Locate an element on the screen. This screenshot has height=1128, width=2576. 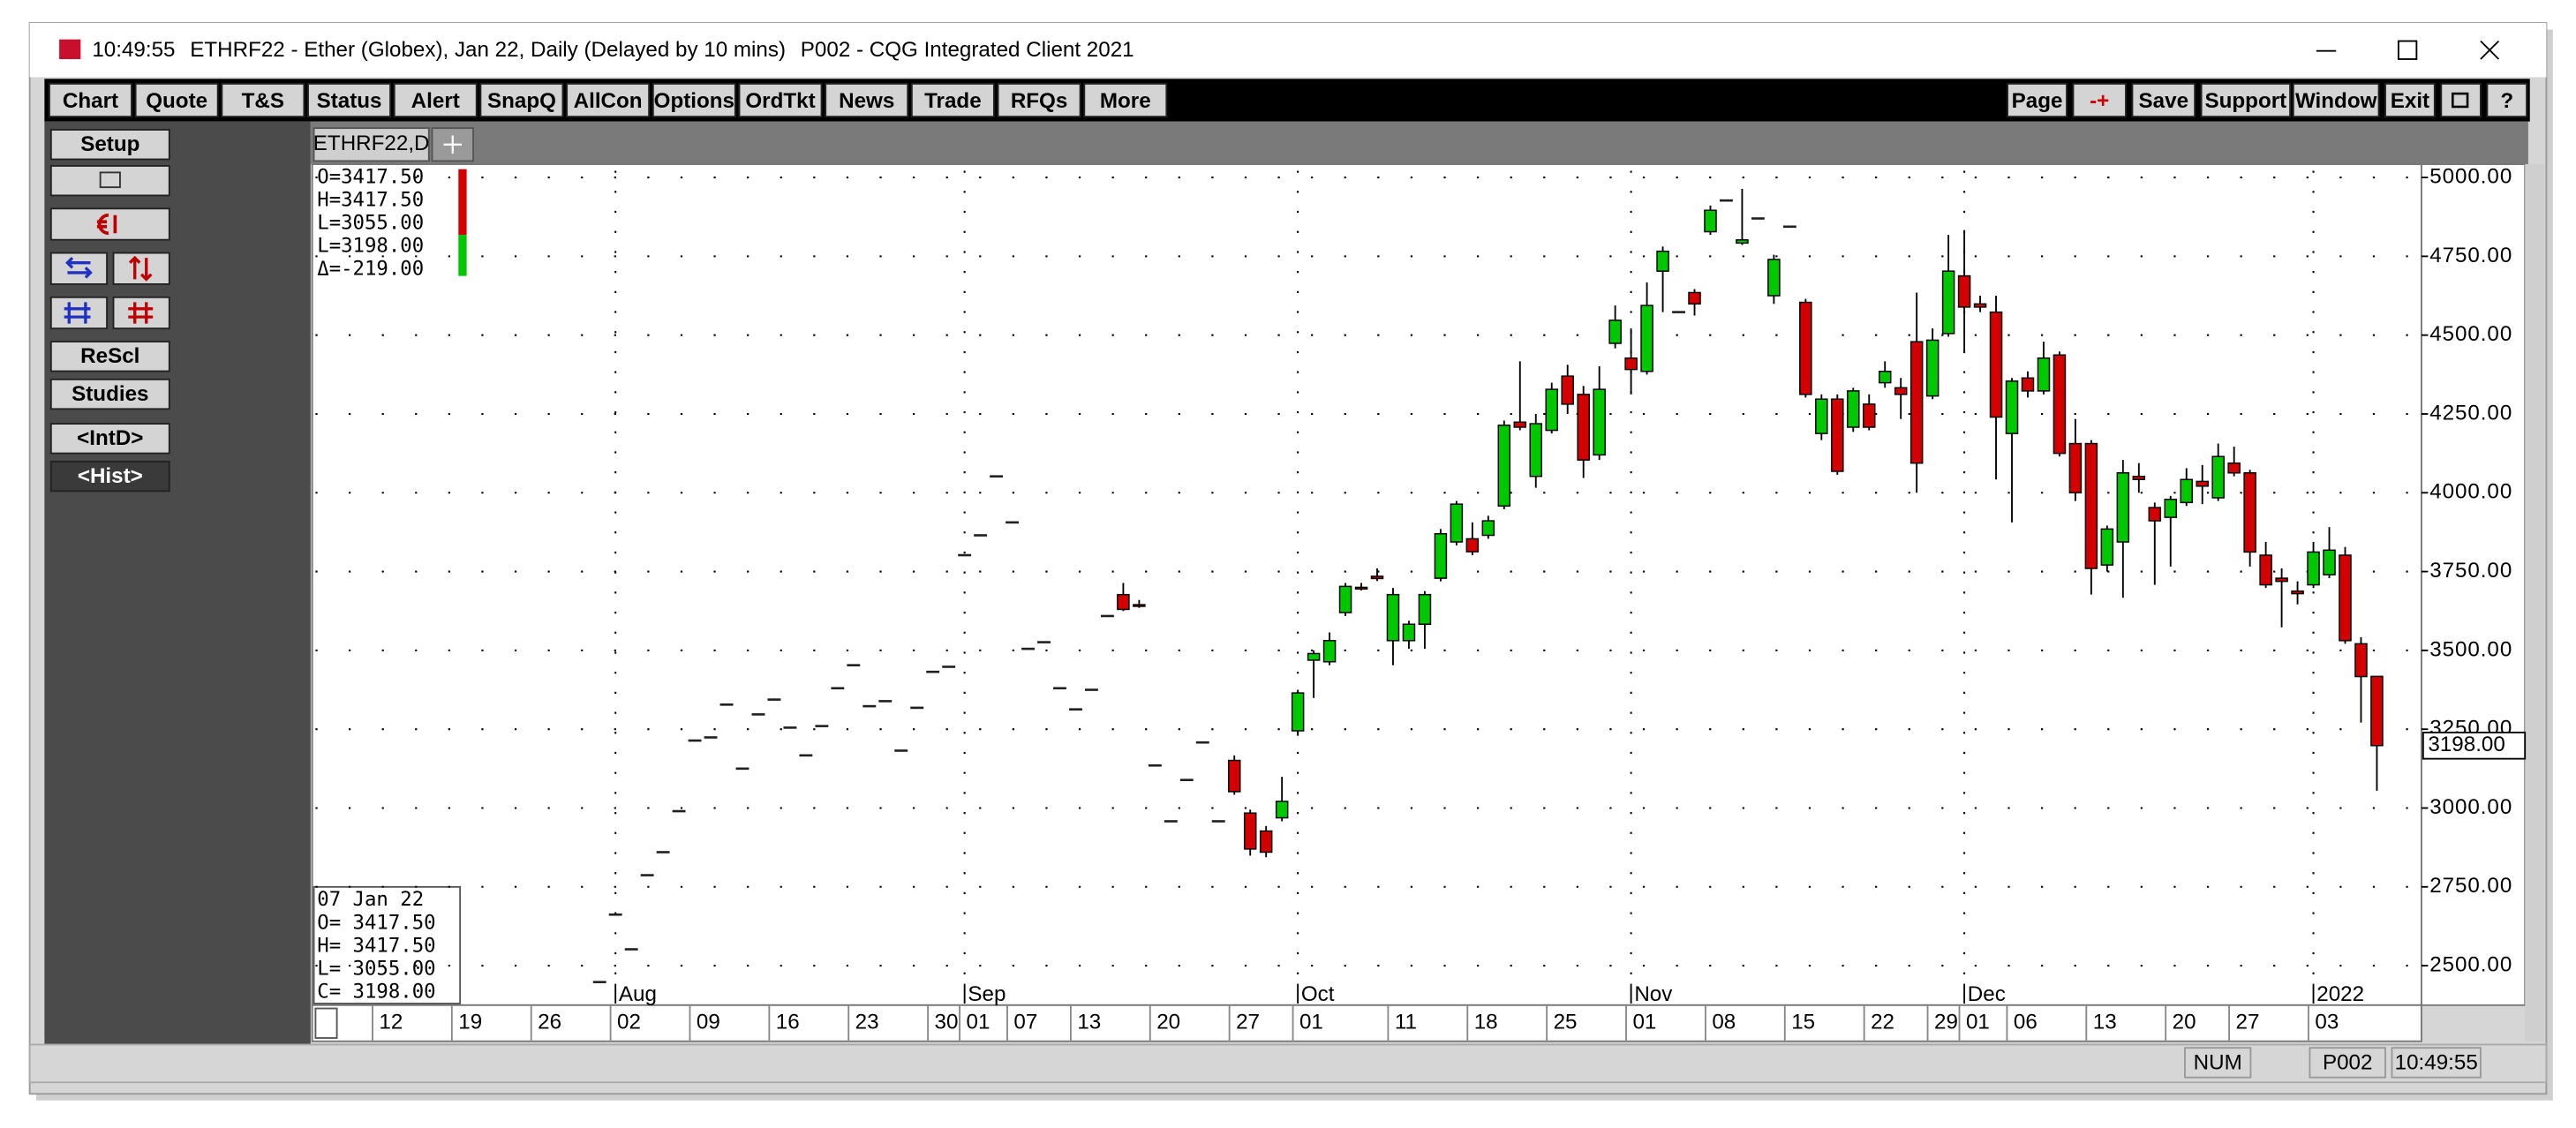
currency-icon is located at coordinates (107, 224).